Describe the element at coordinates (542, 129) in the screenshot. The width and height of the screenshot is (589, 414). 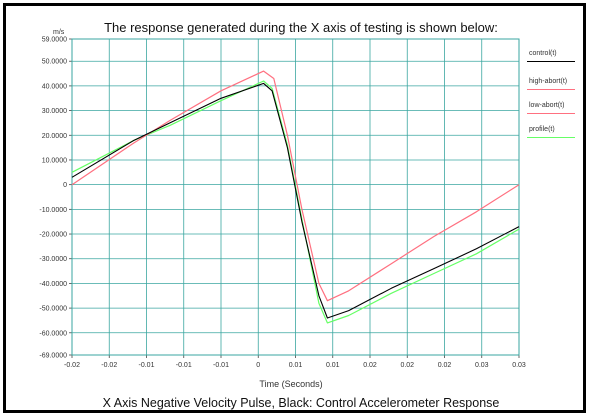
I see `legend-label: profile(t)` at that location.